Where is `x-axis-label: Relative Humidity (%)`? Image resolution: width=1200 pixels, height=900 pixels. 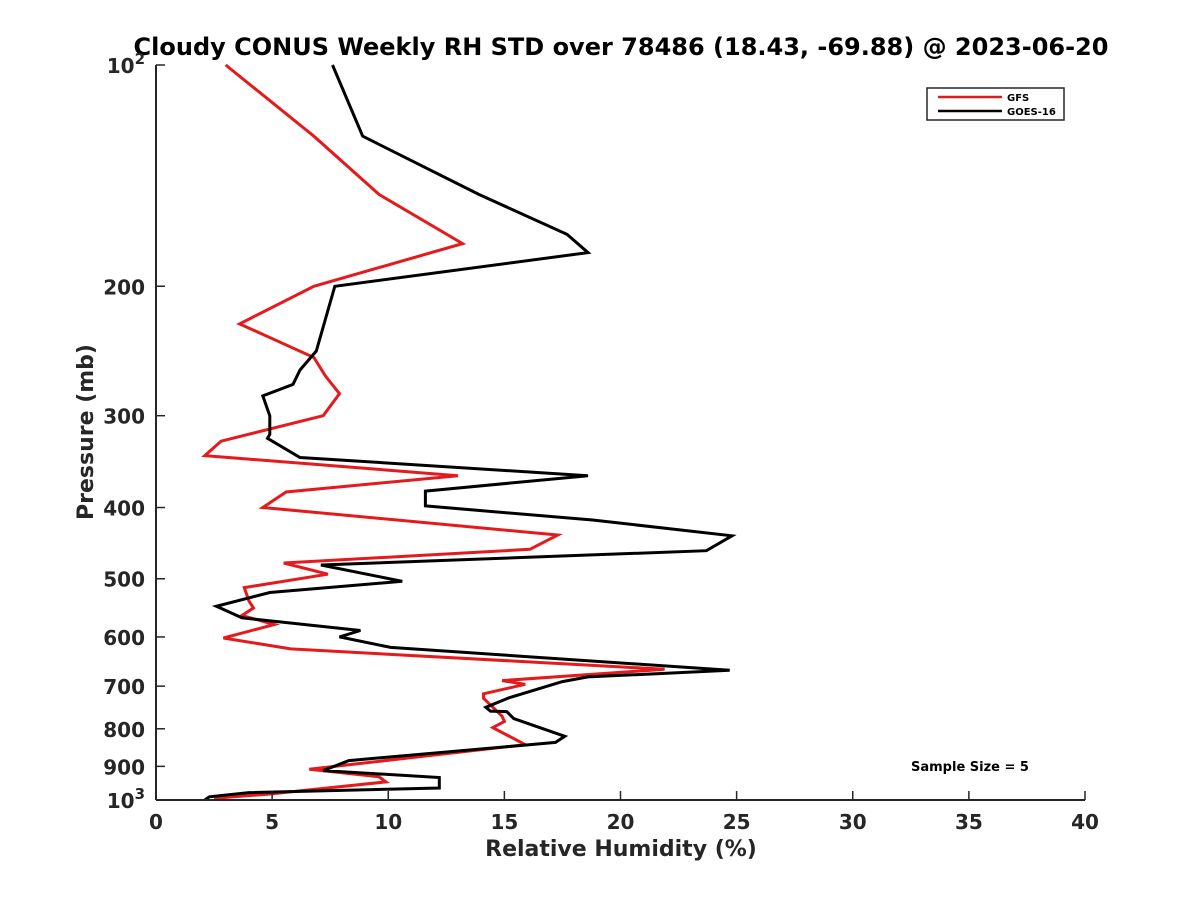
x-axis-label: Relative Humidity (%) is located at coordinates (621, 849).